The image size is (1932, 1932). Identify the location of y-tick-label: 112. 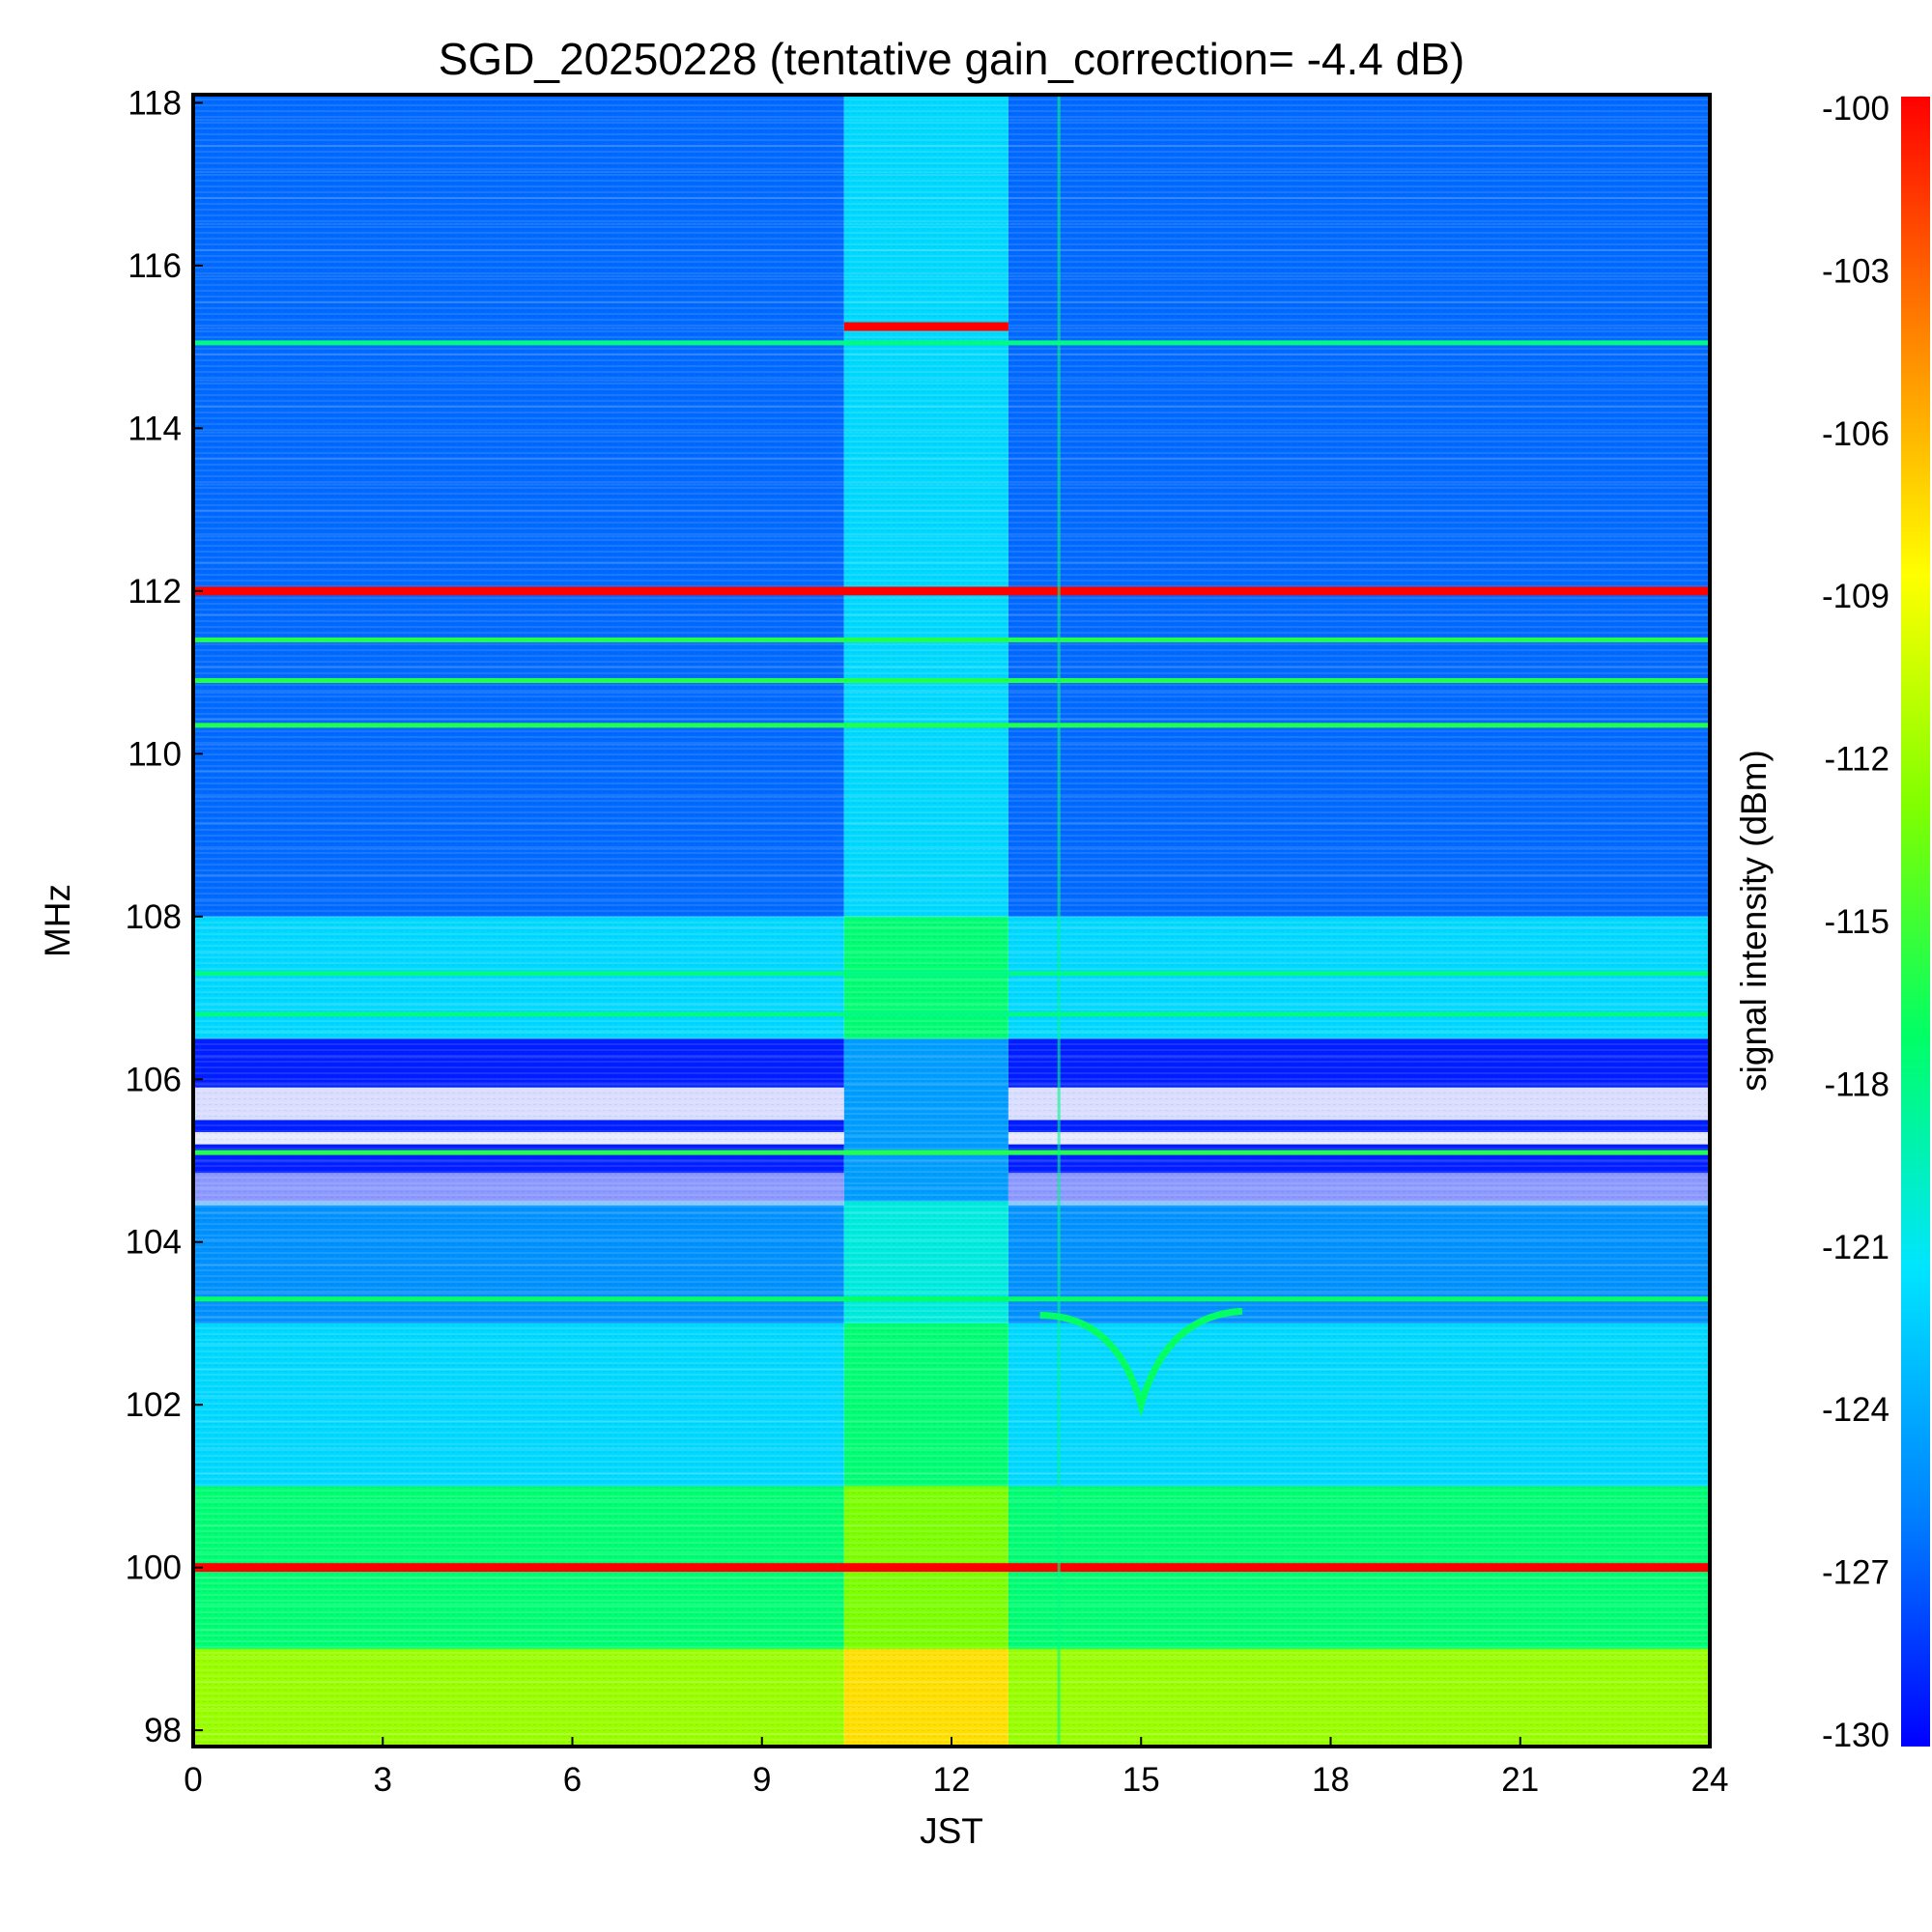
(155, 592).